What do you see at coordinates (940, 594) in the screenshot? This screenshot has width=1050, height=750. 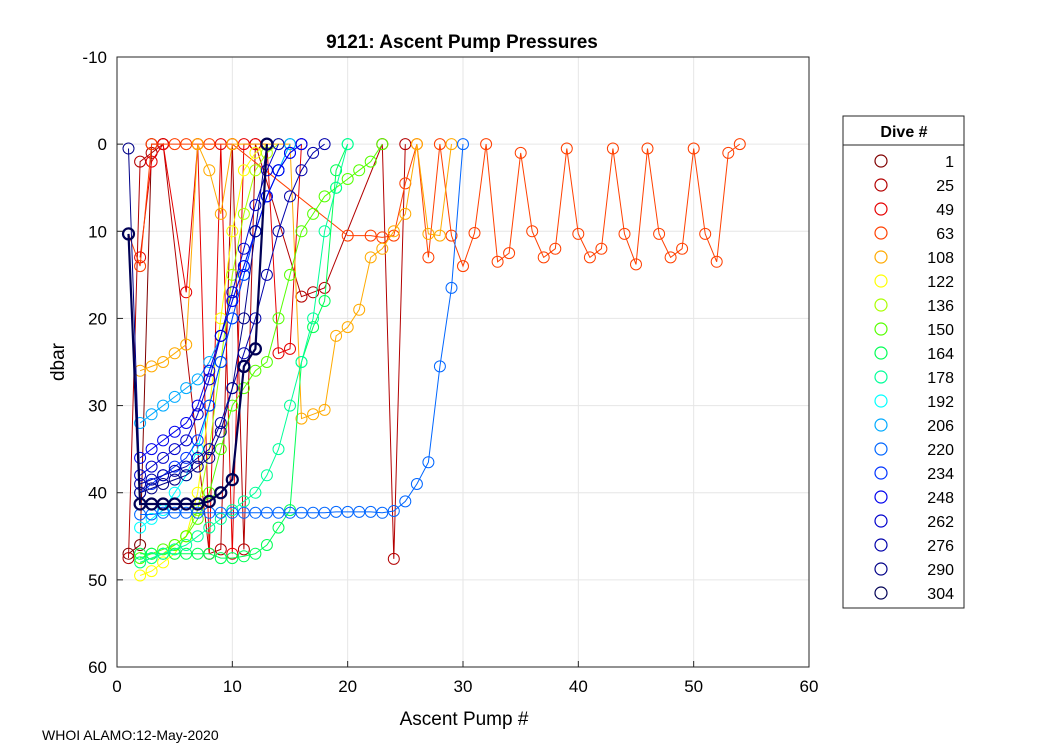 I see `legend-label: 304` at bounding box center [940, 594].